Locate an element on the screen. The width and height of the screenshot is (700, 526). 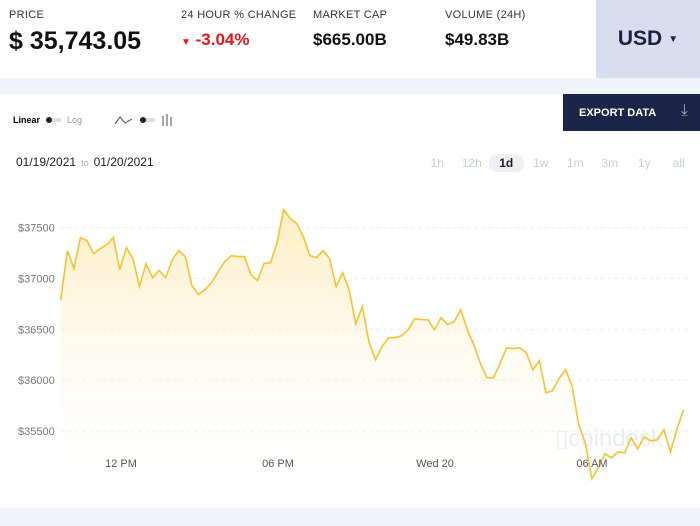
currency-dropdown: USD ▼ is located at coordinates (648, 39).